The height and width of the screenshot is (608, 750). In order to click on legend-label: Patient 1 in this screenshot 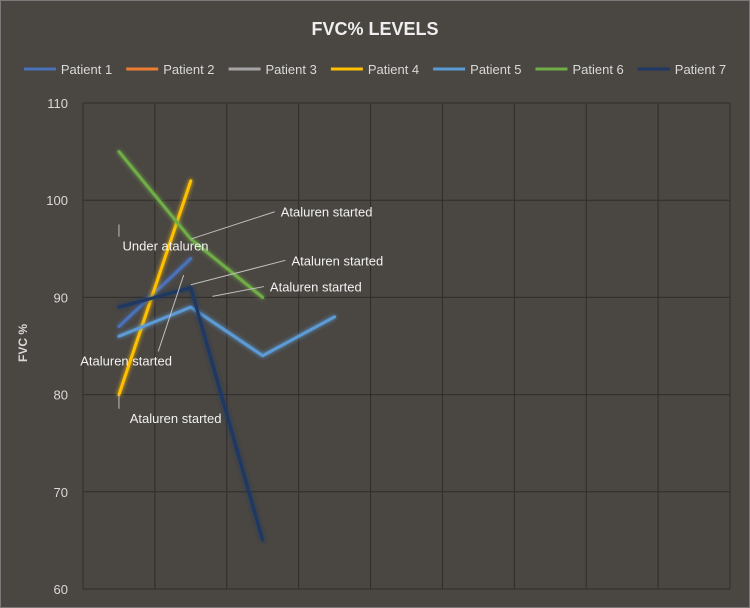, I will do `click(86, 69)`.